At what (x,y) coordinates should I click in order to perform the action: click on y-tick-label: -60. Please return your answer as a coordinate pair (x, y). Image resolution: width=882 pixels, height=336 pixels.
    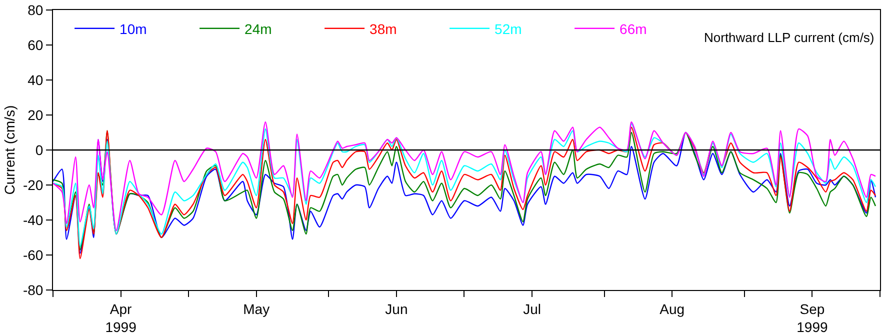
    Looking at the image, I should click on (33, 254).